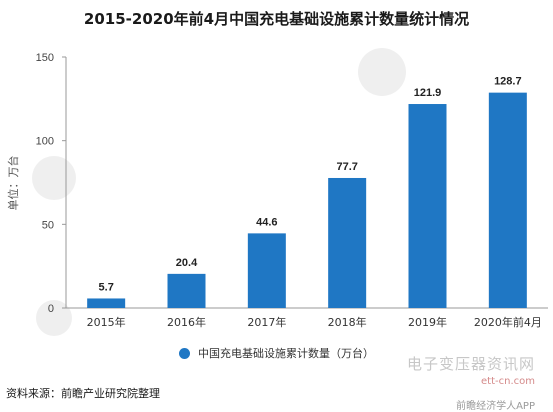  What do you see at coordinates (508, 381) in the screenshot?
I see `watermark-line-2: ett-cn.com` at bounding box center [508, 381].